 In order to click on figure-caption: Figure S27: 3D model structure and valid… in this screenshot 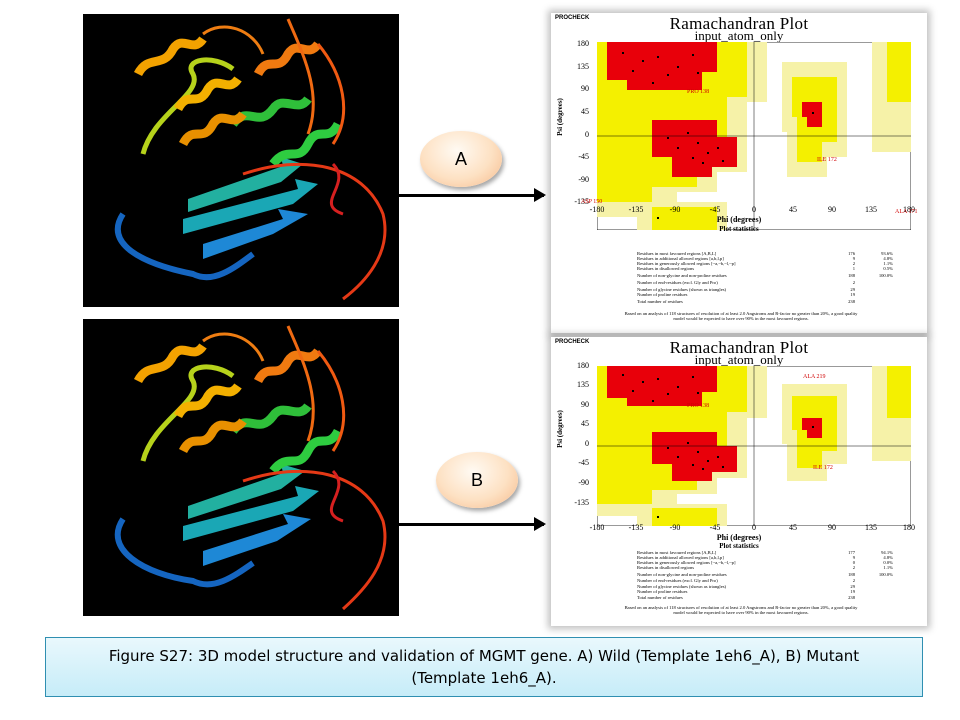, I will do `click(484, 667)`.